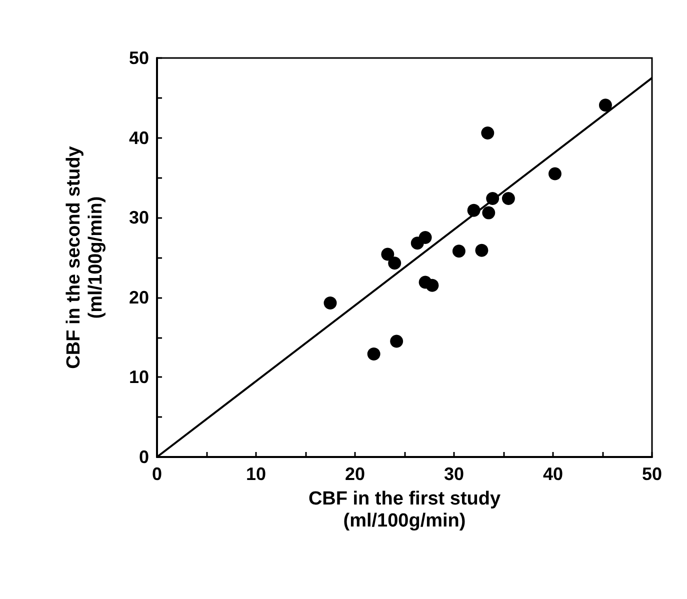 The height and width of the screenshot is (599, 687). What do you see at coordinates (256, 474) in the screenshot?
I see `x-tick-label: 10` at bounding box center [256, 474].